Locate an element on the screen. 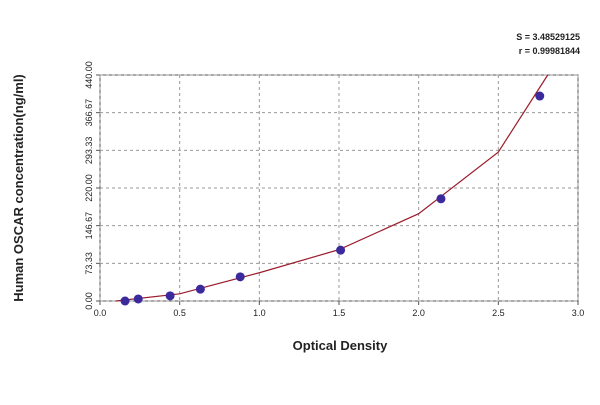  y-tick-label: 440.00 is located at coordinates (89, 75).